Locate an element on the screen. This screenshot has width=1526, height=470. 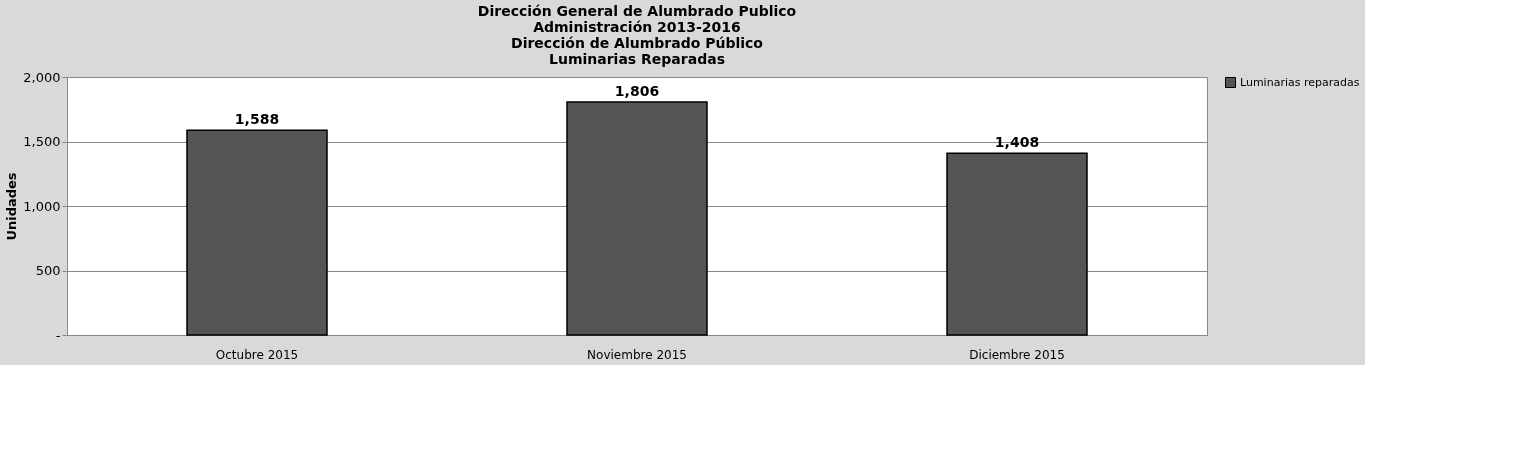
chart-title: Dirección General de Alumbrado Publico Administración 2013-2016 Dirección de Alumbrado Público Luminarias Reparadas is located at coordinates (637, 35).